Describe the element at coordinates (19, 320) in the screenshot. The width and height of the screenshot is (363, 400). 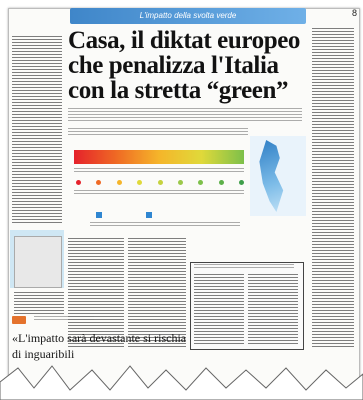
I see `section-marker` at that location.